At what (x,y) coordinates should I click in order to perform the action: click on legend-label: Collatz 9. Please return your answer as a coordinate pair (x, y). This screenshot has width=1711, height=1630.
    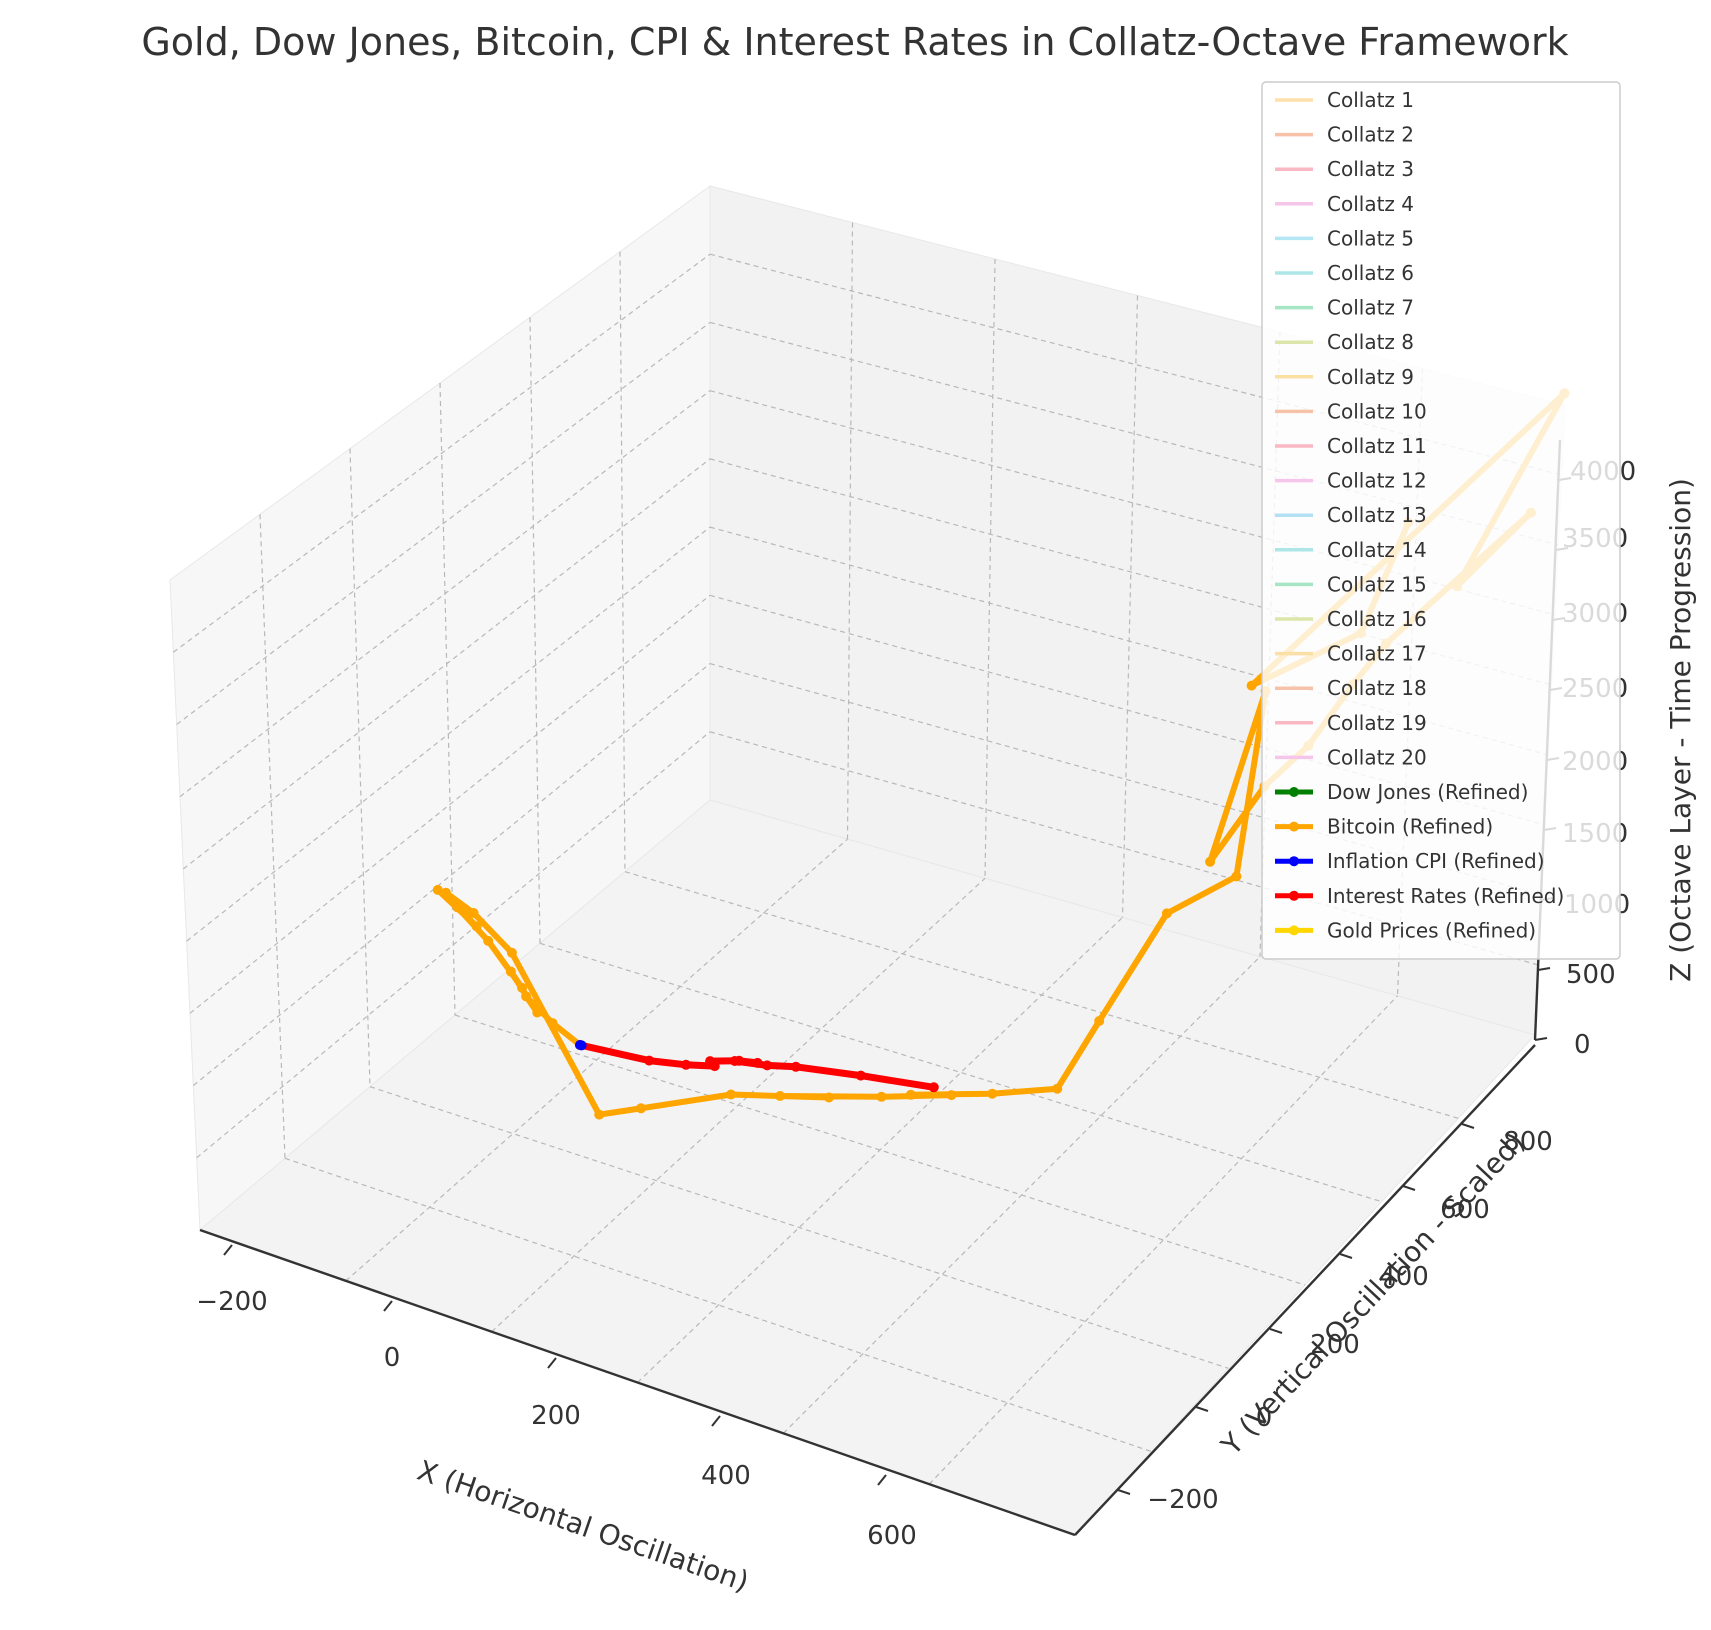
    Looking at the image, I should click on (1370, 377).